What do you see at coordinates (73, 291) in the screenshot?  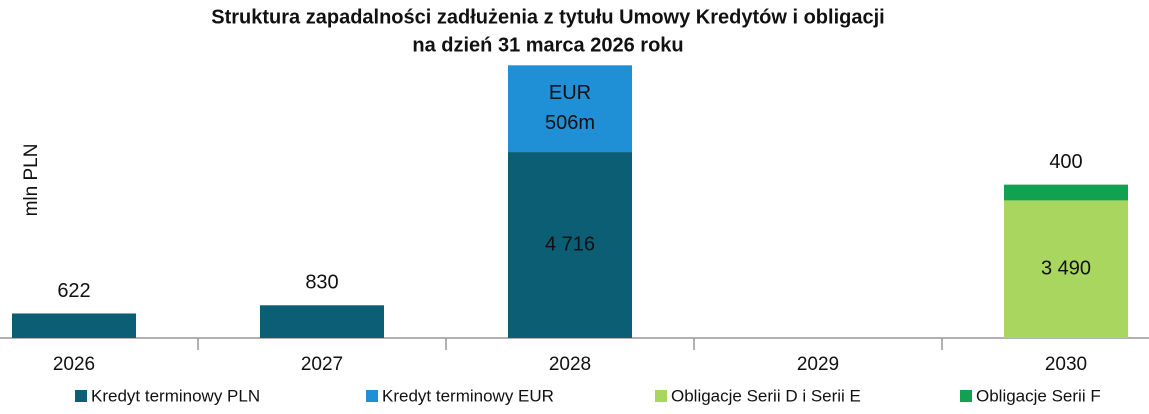 I see `data-label: 622` at bounding box center [73, 291].